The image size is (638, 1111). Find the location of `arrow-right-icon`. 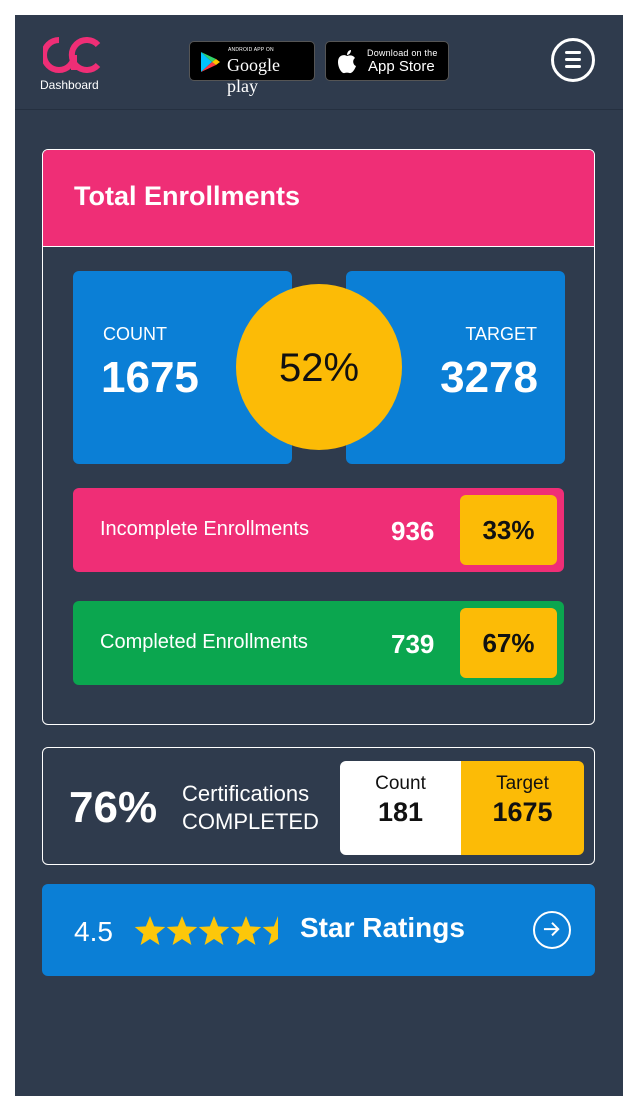

arrow-right-icon is located at coordinates (552, 930).